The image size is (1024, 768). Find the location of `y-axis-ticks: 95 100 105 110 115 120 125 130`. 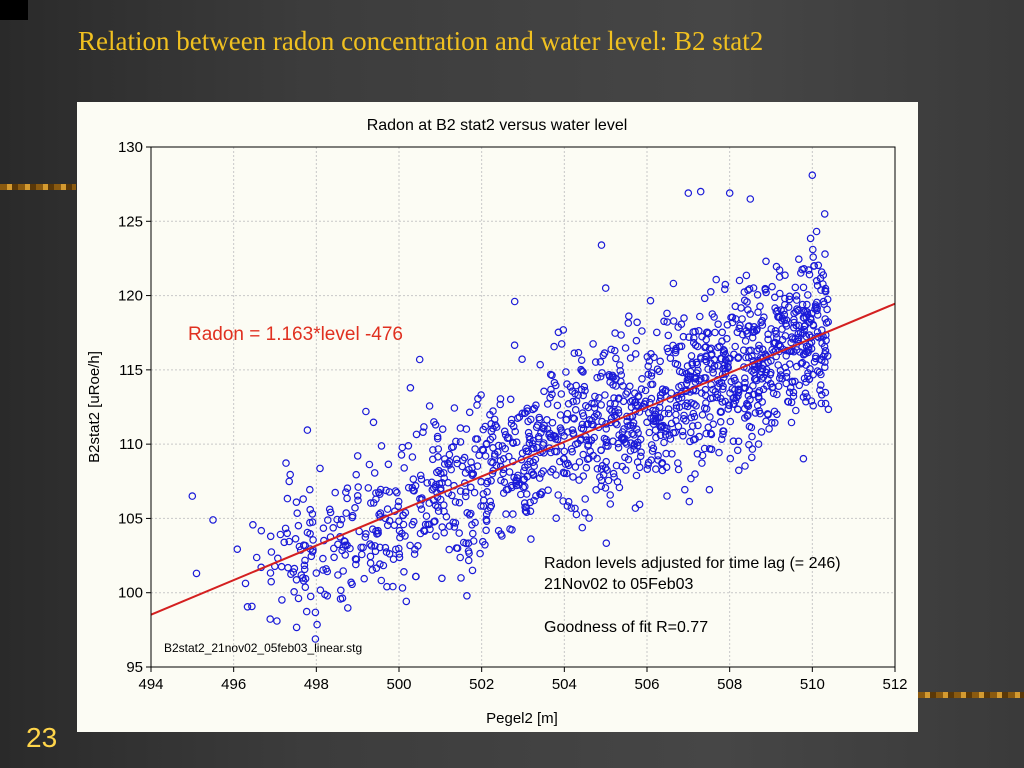

y-axis-ticks: 95 100 105 110 115 120 125 130 is located at coordinates (134, 407).